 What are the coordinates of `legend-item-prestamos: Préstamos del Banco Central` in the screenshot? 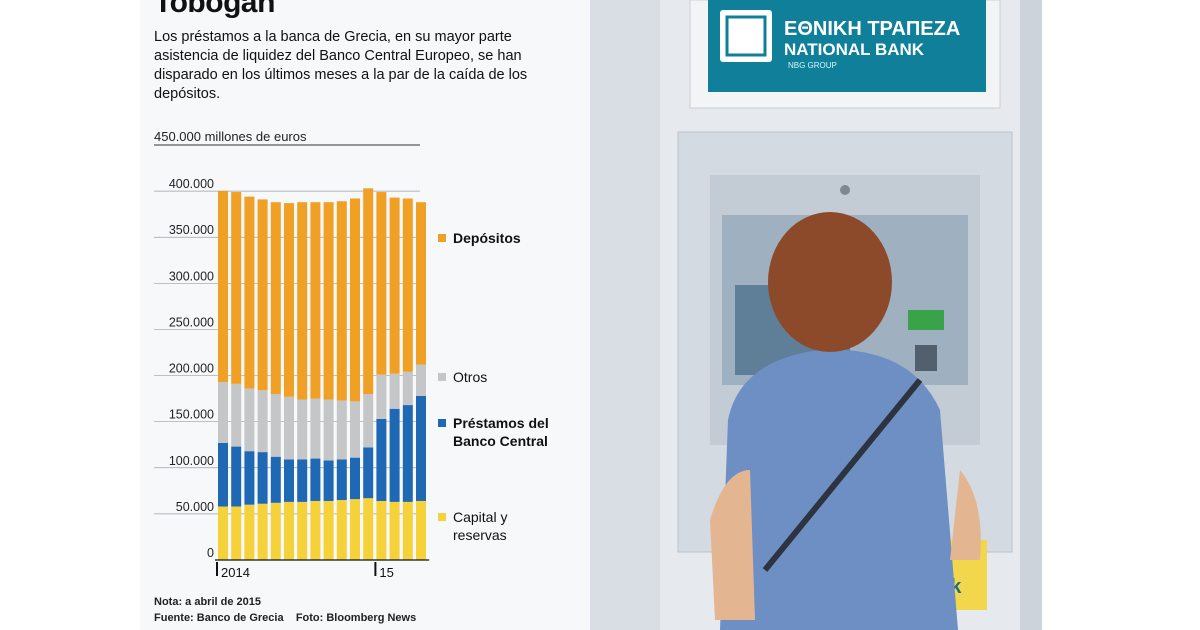 It's located at (493, 432).